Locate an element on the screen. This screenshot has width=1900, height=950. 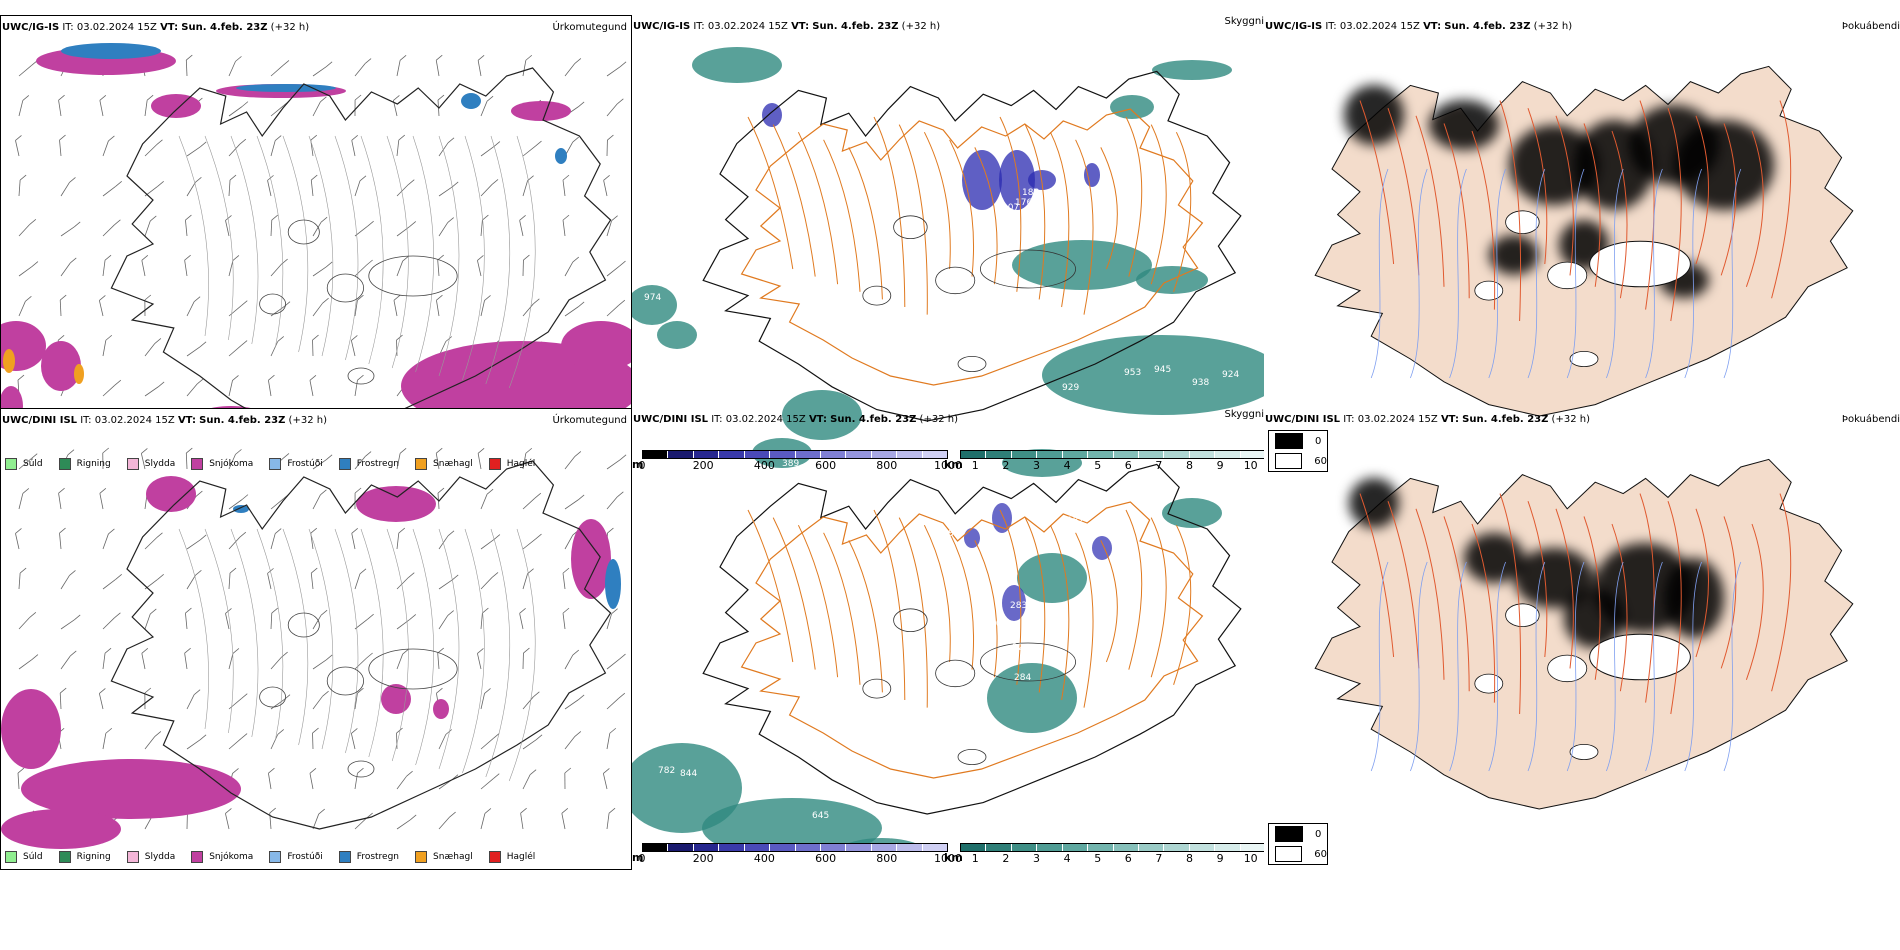
visibility-value-label: 182 is located at coordinates (1075, 521).